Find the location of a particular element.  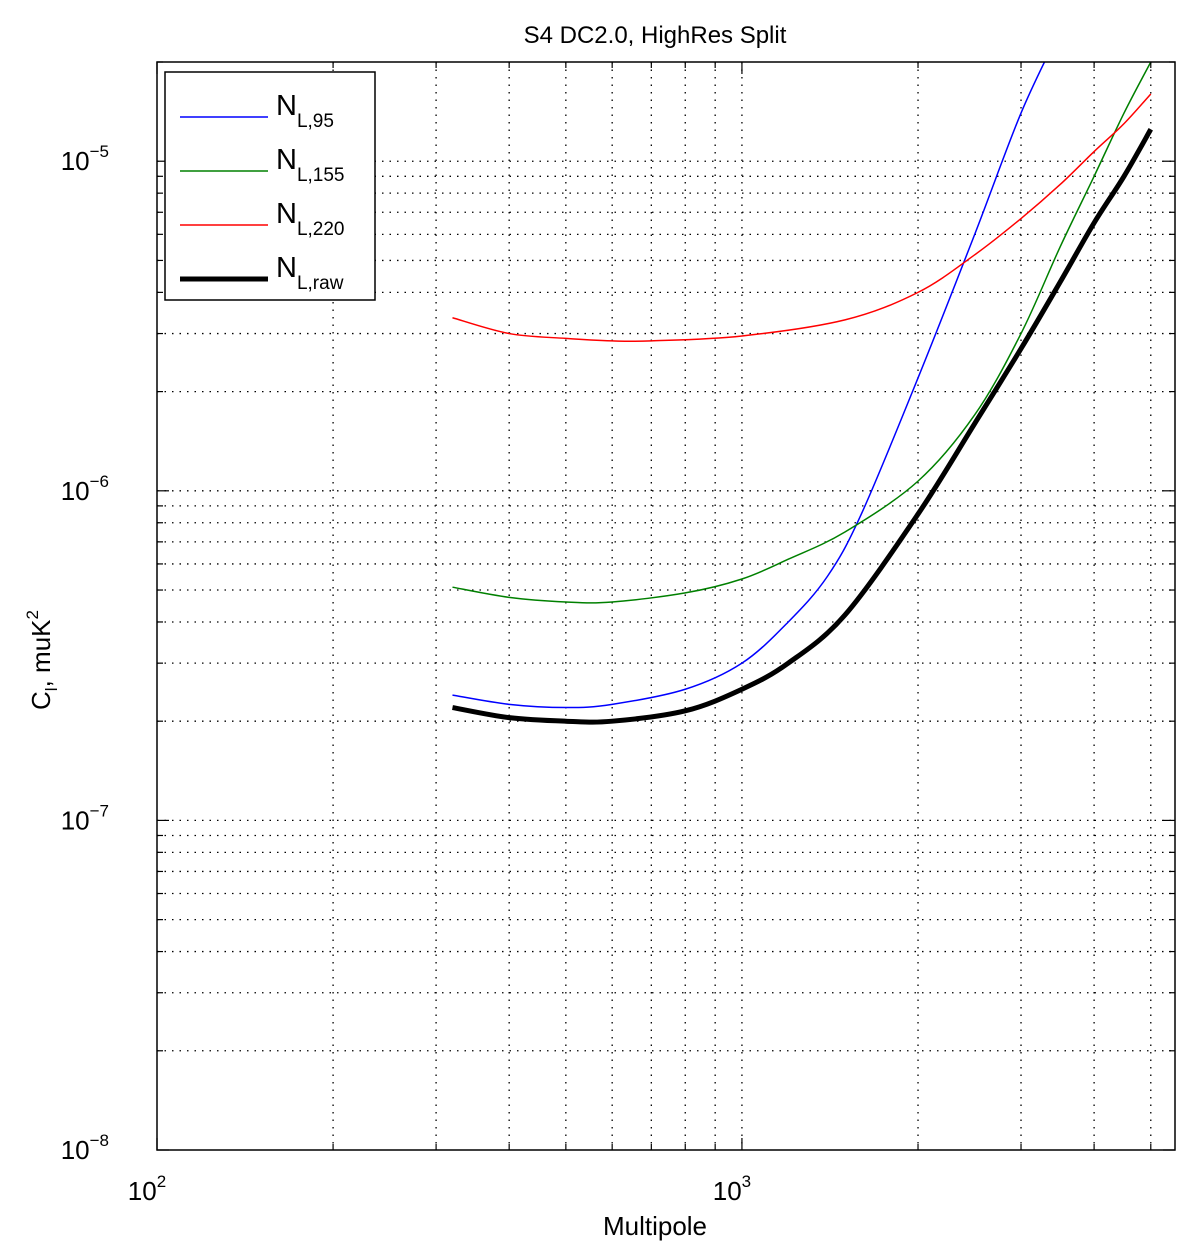

y-tick-label-exp: −5 is located at coordinates (99, 151).